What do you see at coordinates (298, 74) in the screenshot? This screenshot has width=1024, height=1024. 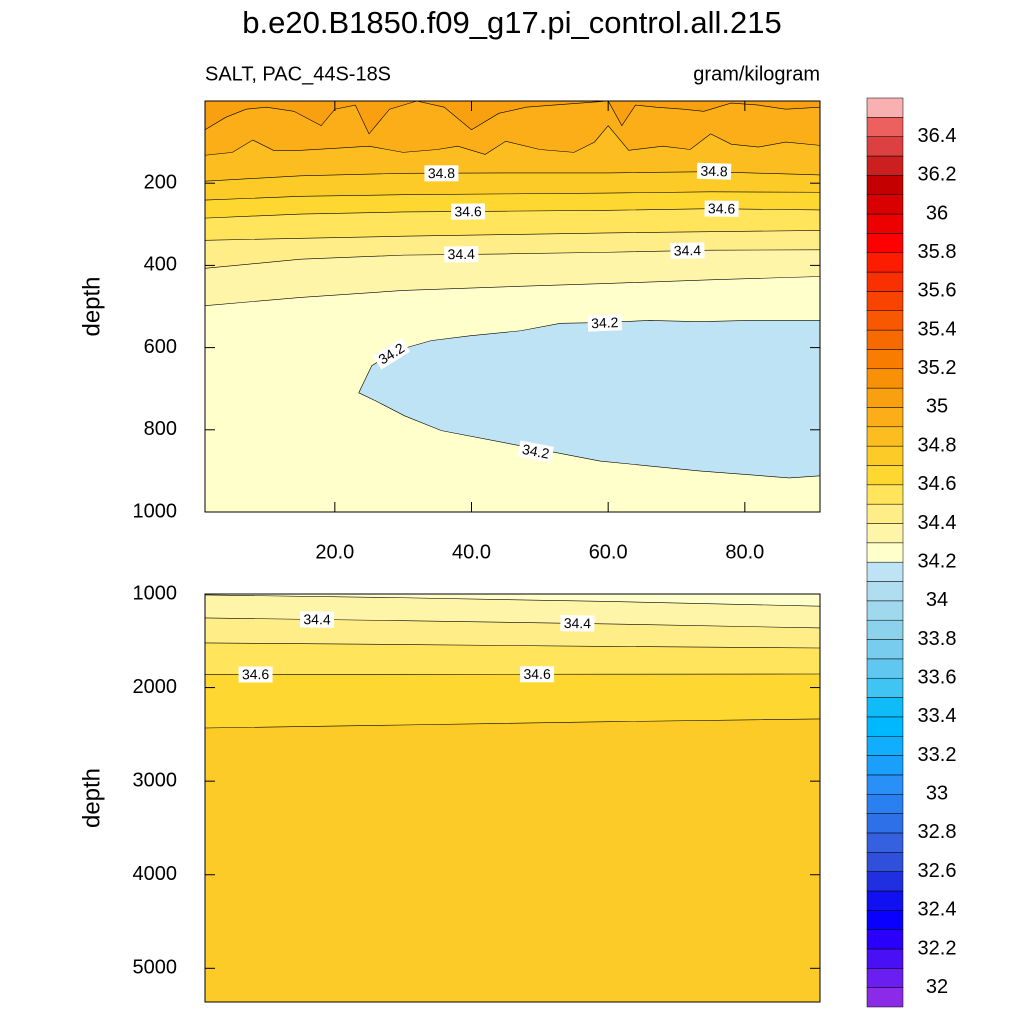 I see `left-string: SALT, PAC_44S-18S` at bounding box center [298, 74].